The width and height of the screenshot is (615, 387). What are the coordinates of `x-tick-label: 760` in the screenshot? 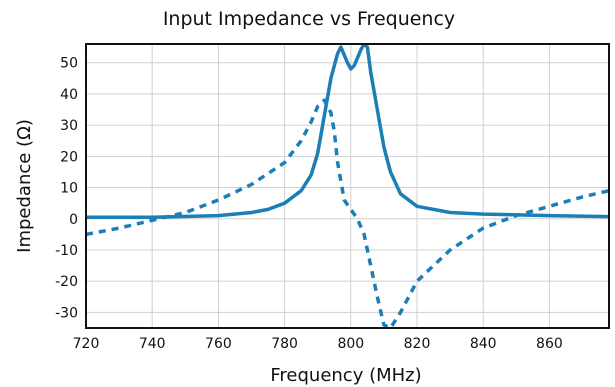 It's located at (218, 344).